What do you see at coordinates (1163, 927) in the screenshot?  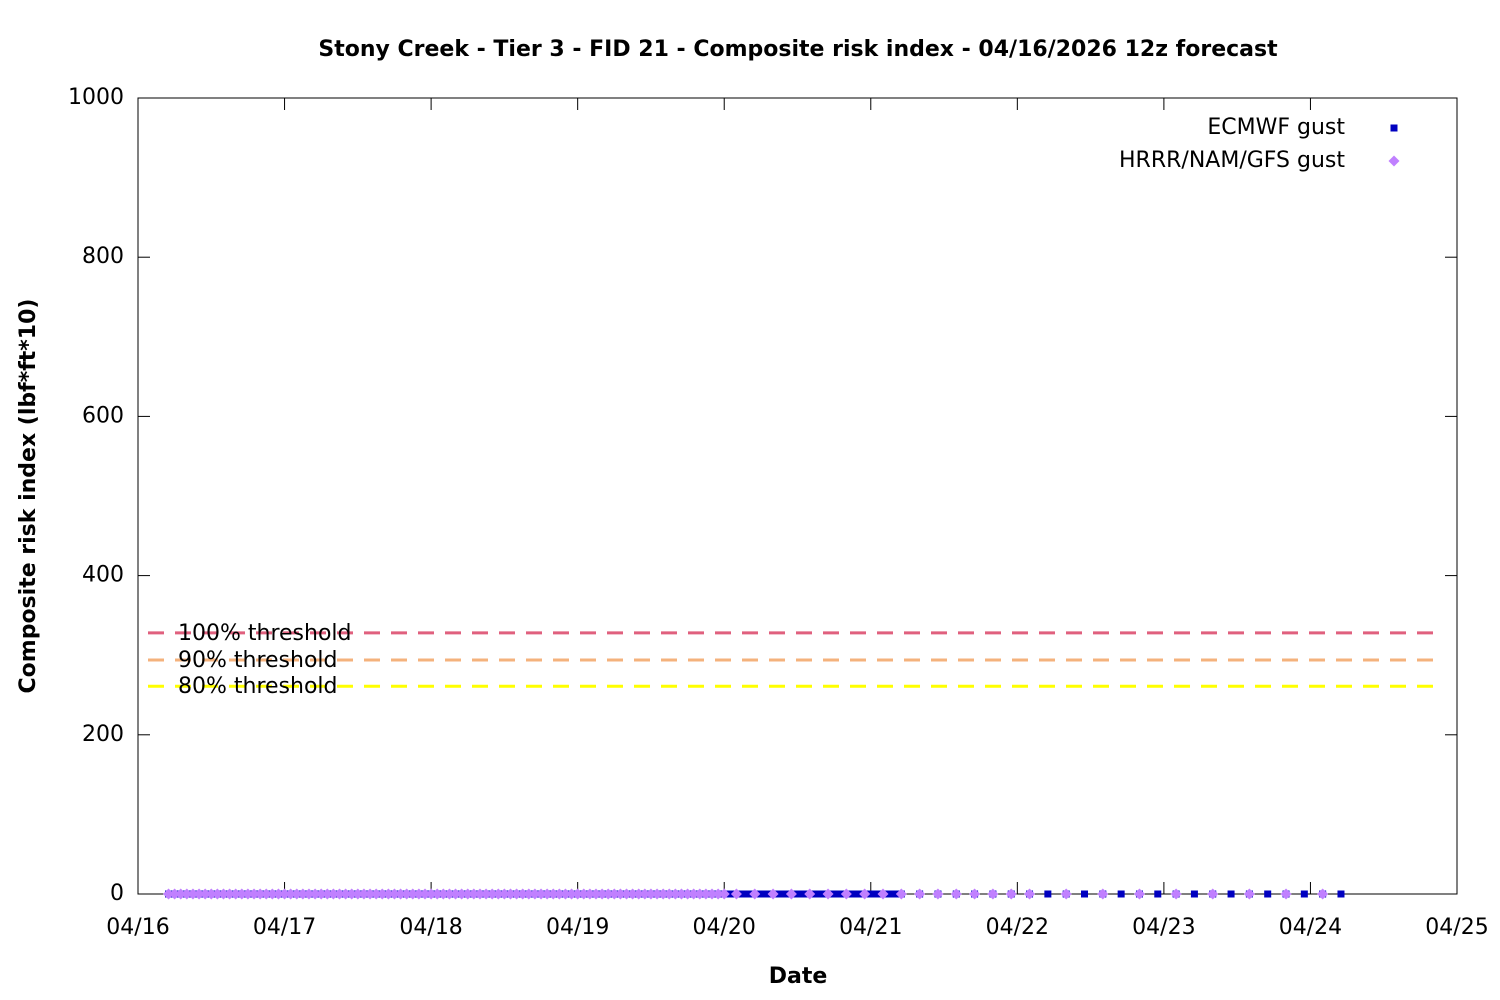 I see `x-tick-label: 04/23` at bounding box center [1163, 927].